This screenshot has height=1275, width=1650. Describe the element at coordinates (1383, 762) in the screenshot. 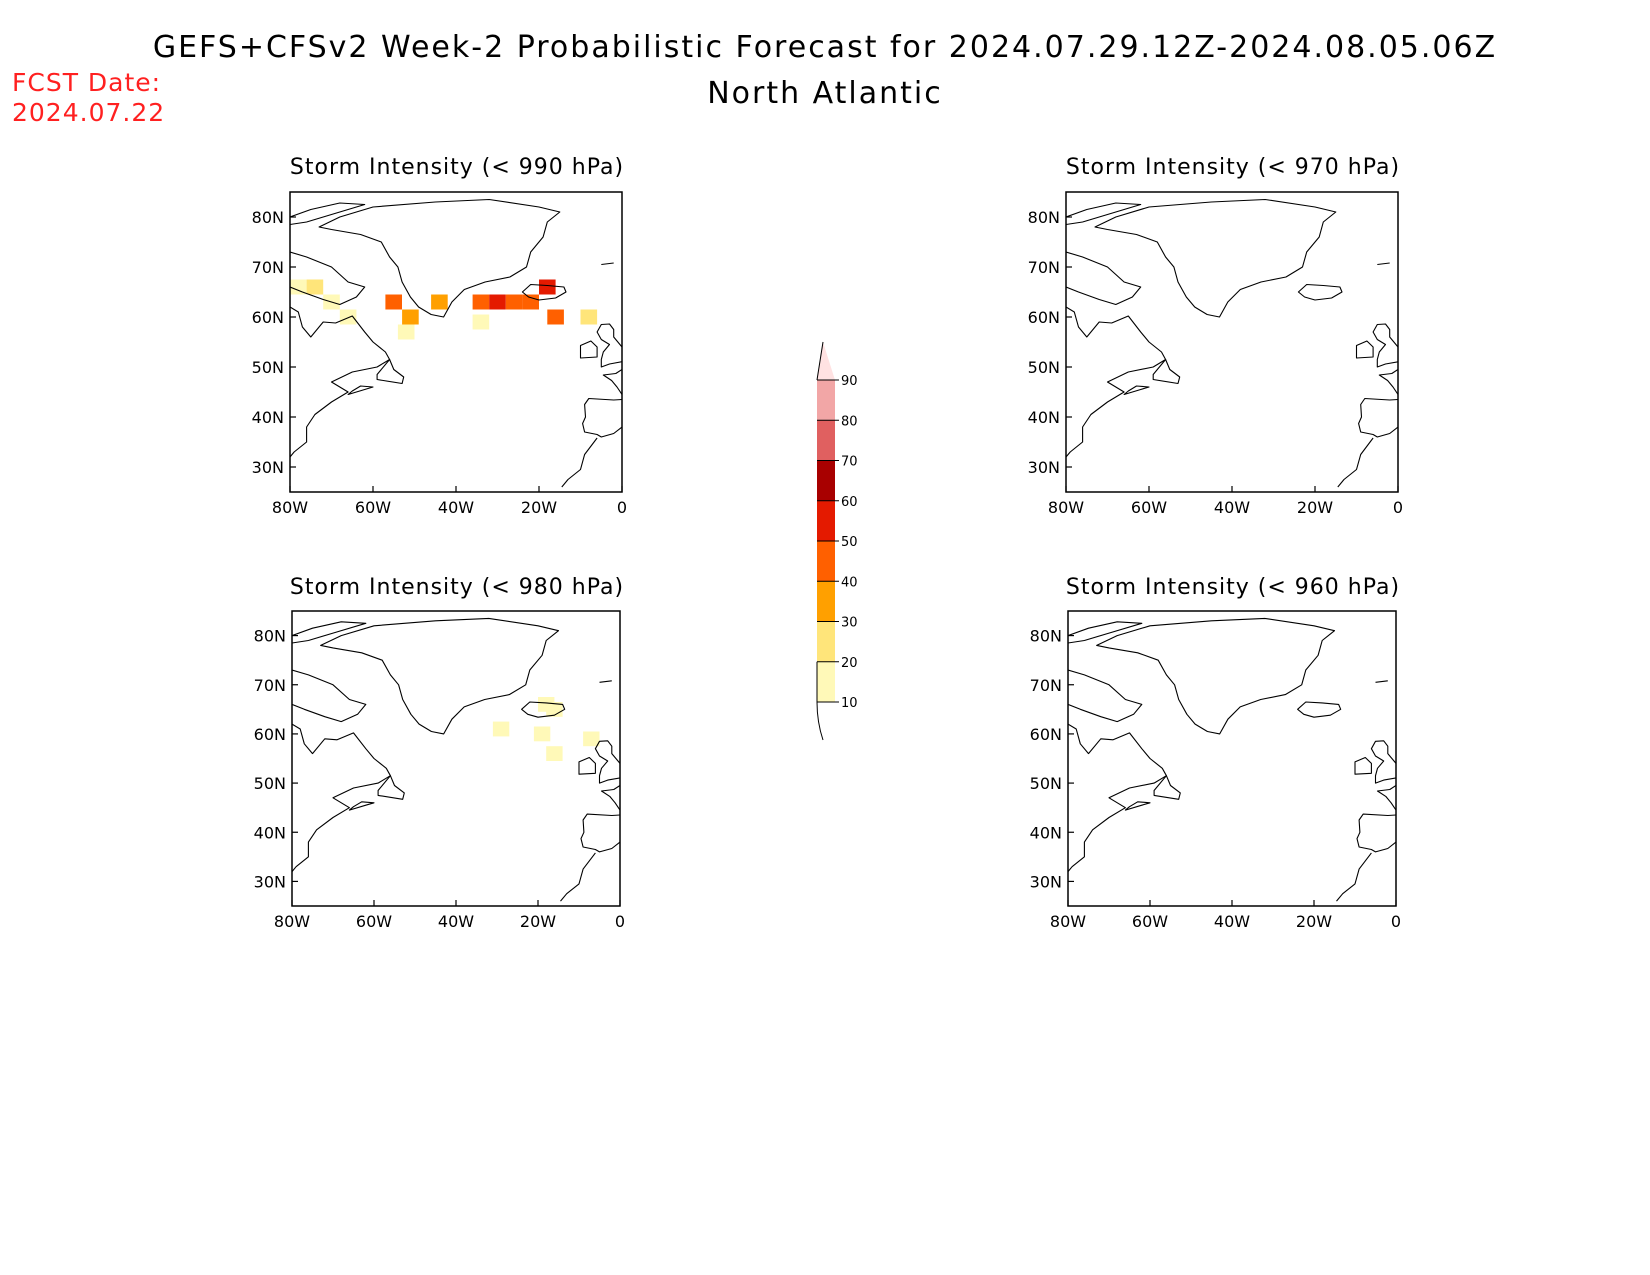

I see `britain-coast` at that location.